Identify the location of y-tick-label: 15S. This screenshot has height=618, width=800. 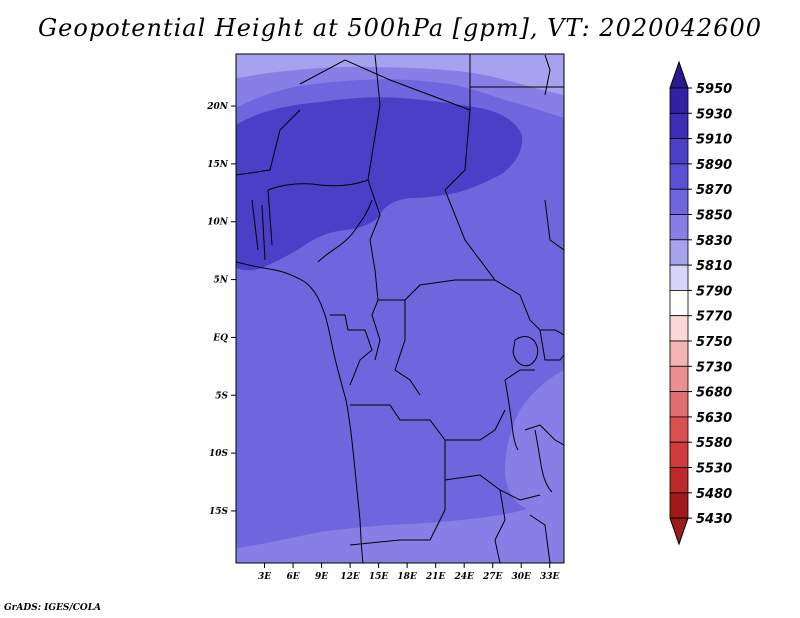
(219, 512).